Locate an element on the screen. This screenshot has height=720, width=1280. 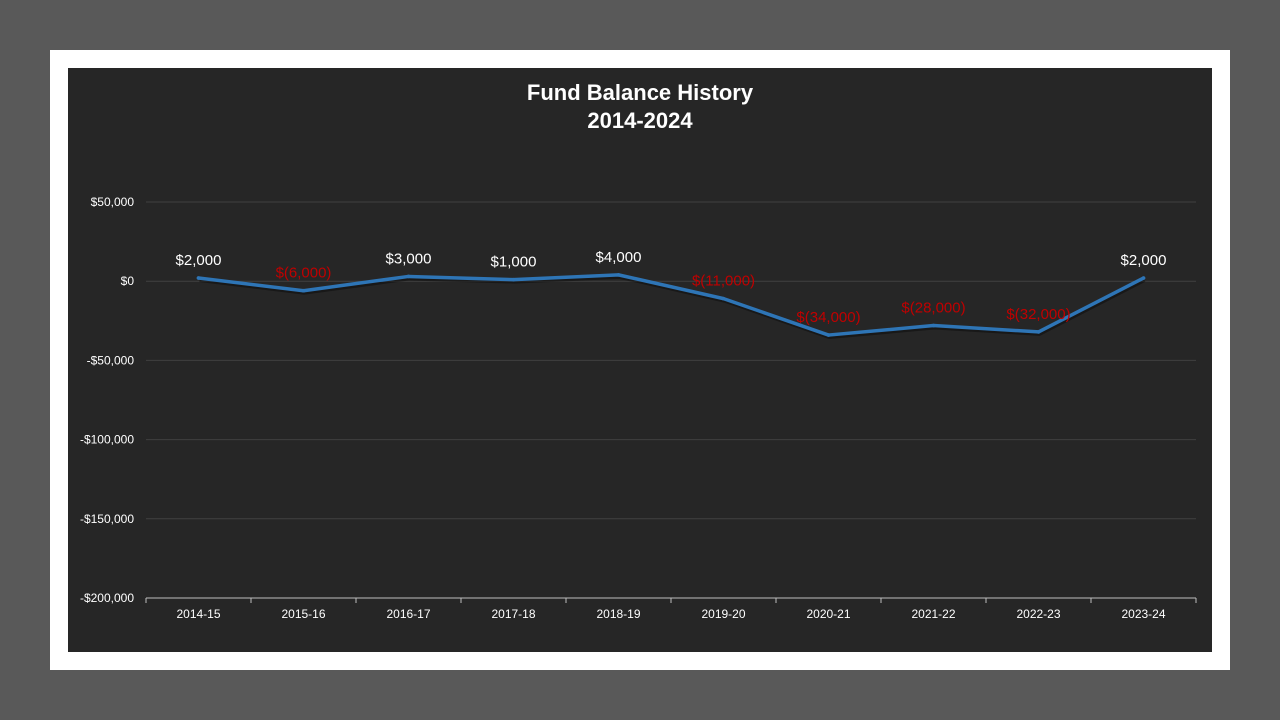
chart-title-line-1: Fund Balance History is located at coordinates (640, 92).